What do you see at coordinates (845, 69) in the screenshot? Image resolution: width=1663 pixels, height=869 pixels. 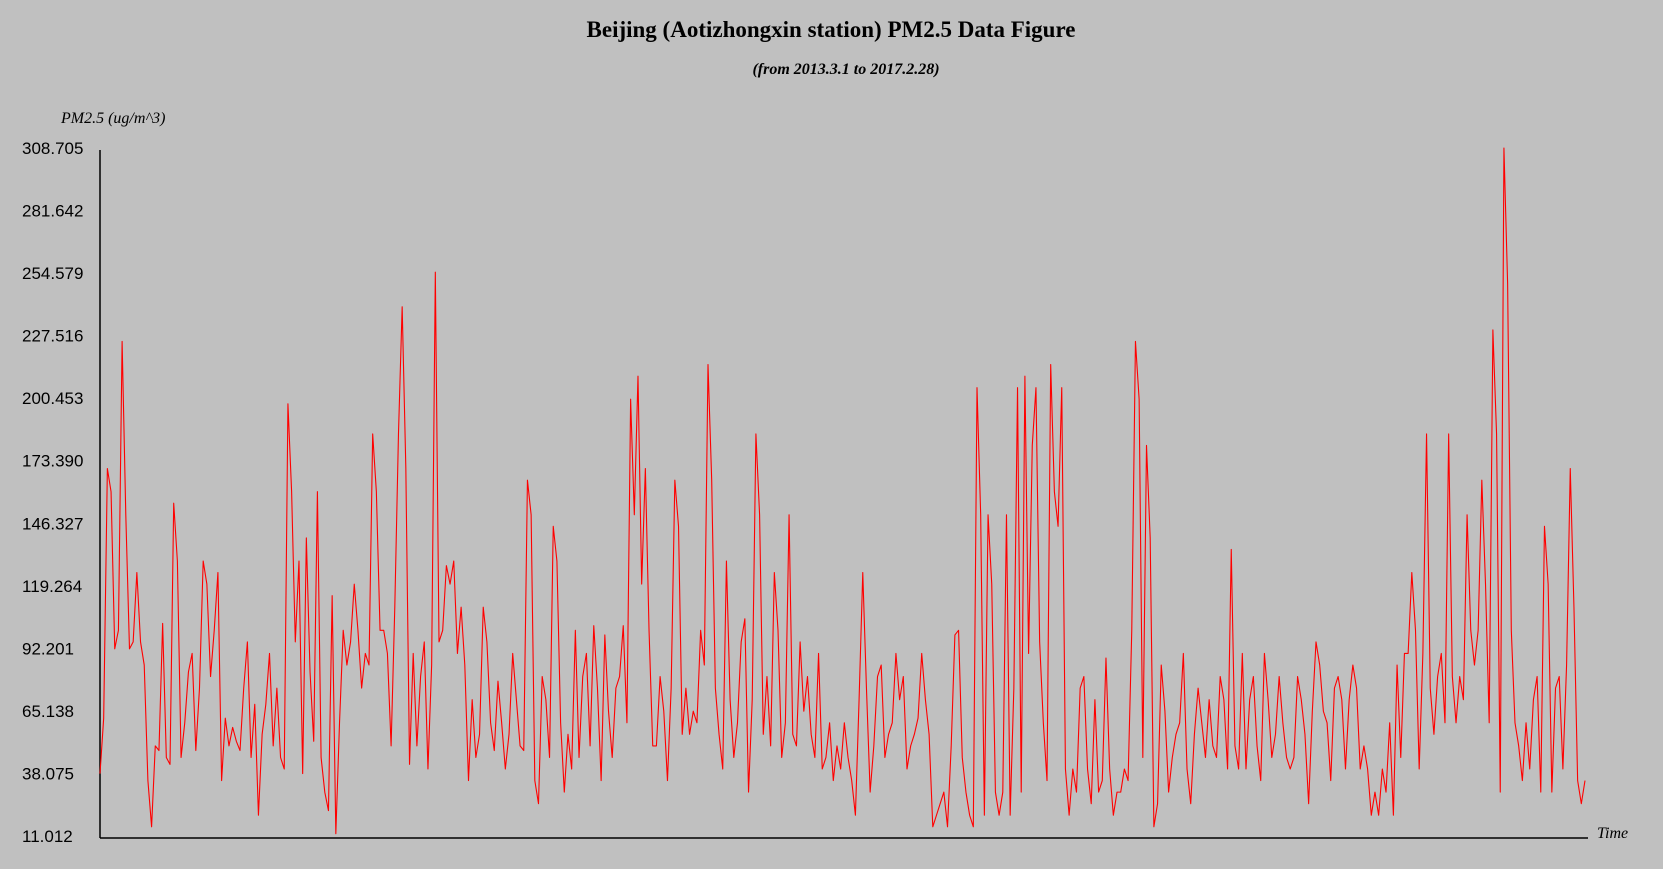 I see `chart-subtitle: (from 2013.3.1 to 2017.2.28)` at bounding box center [845, 69].